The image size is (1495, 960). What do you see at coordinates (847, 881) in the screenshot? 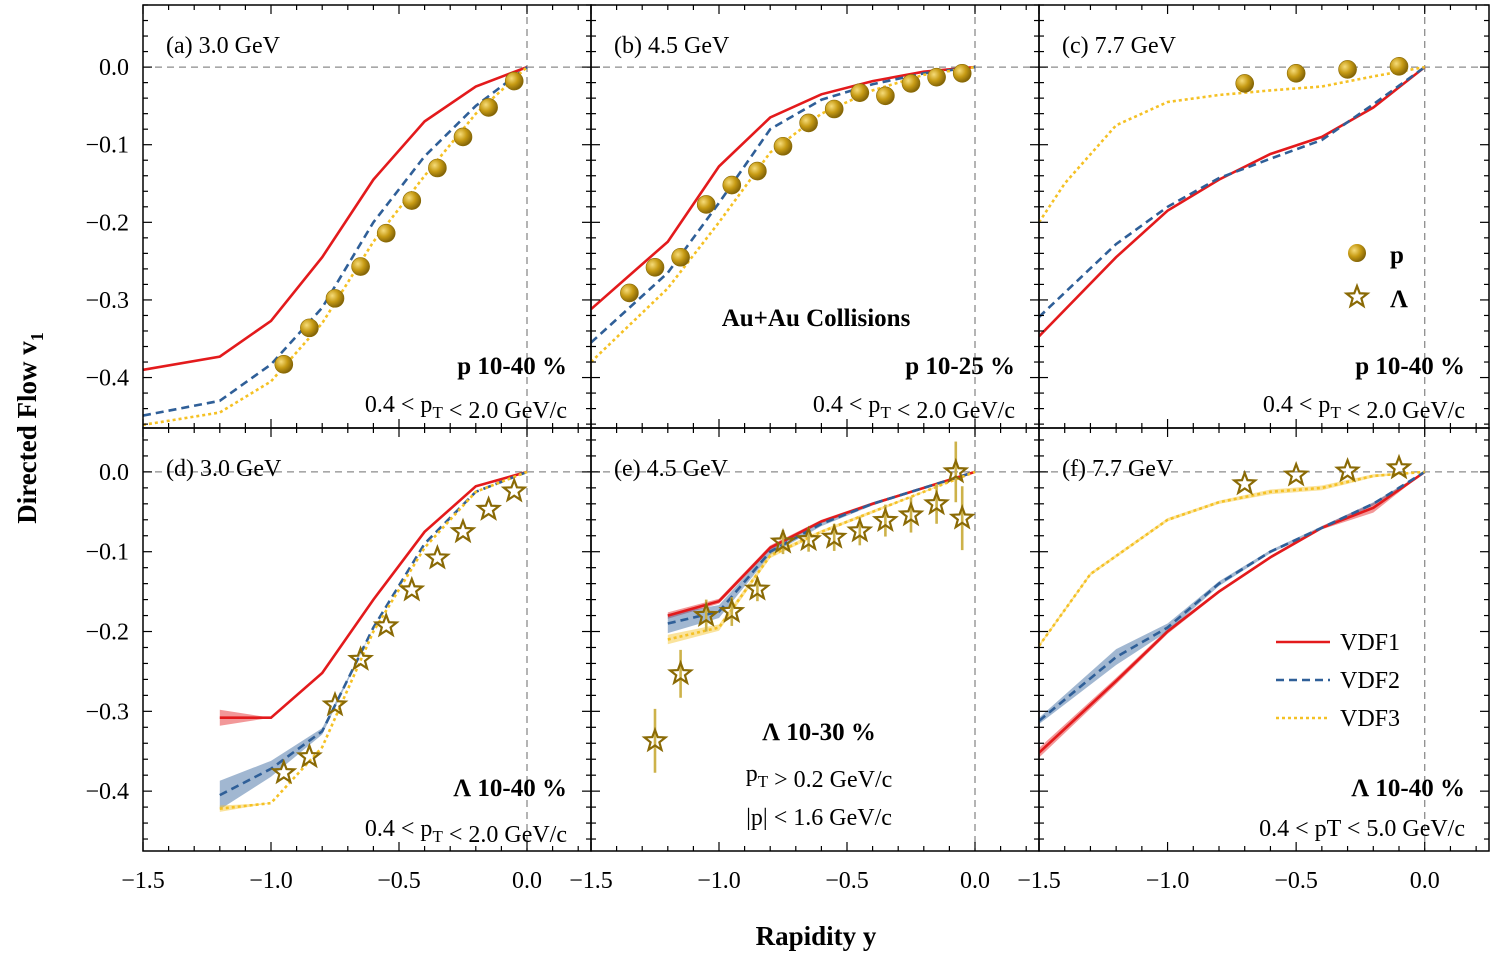
I see `x-tick-label: −0.5` at bounding box center [847, 881].